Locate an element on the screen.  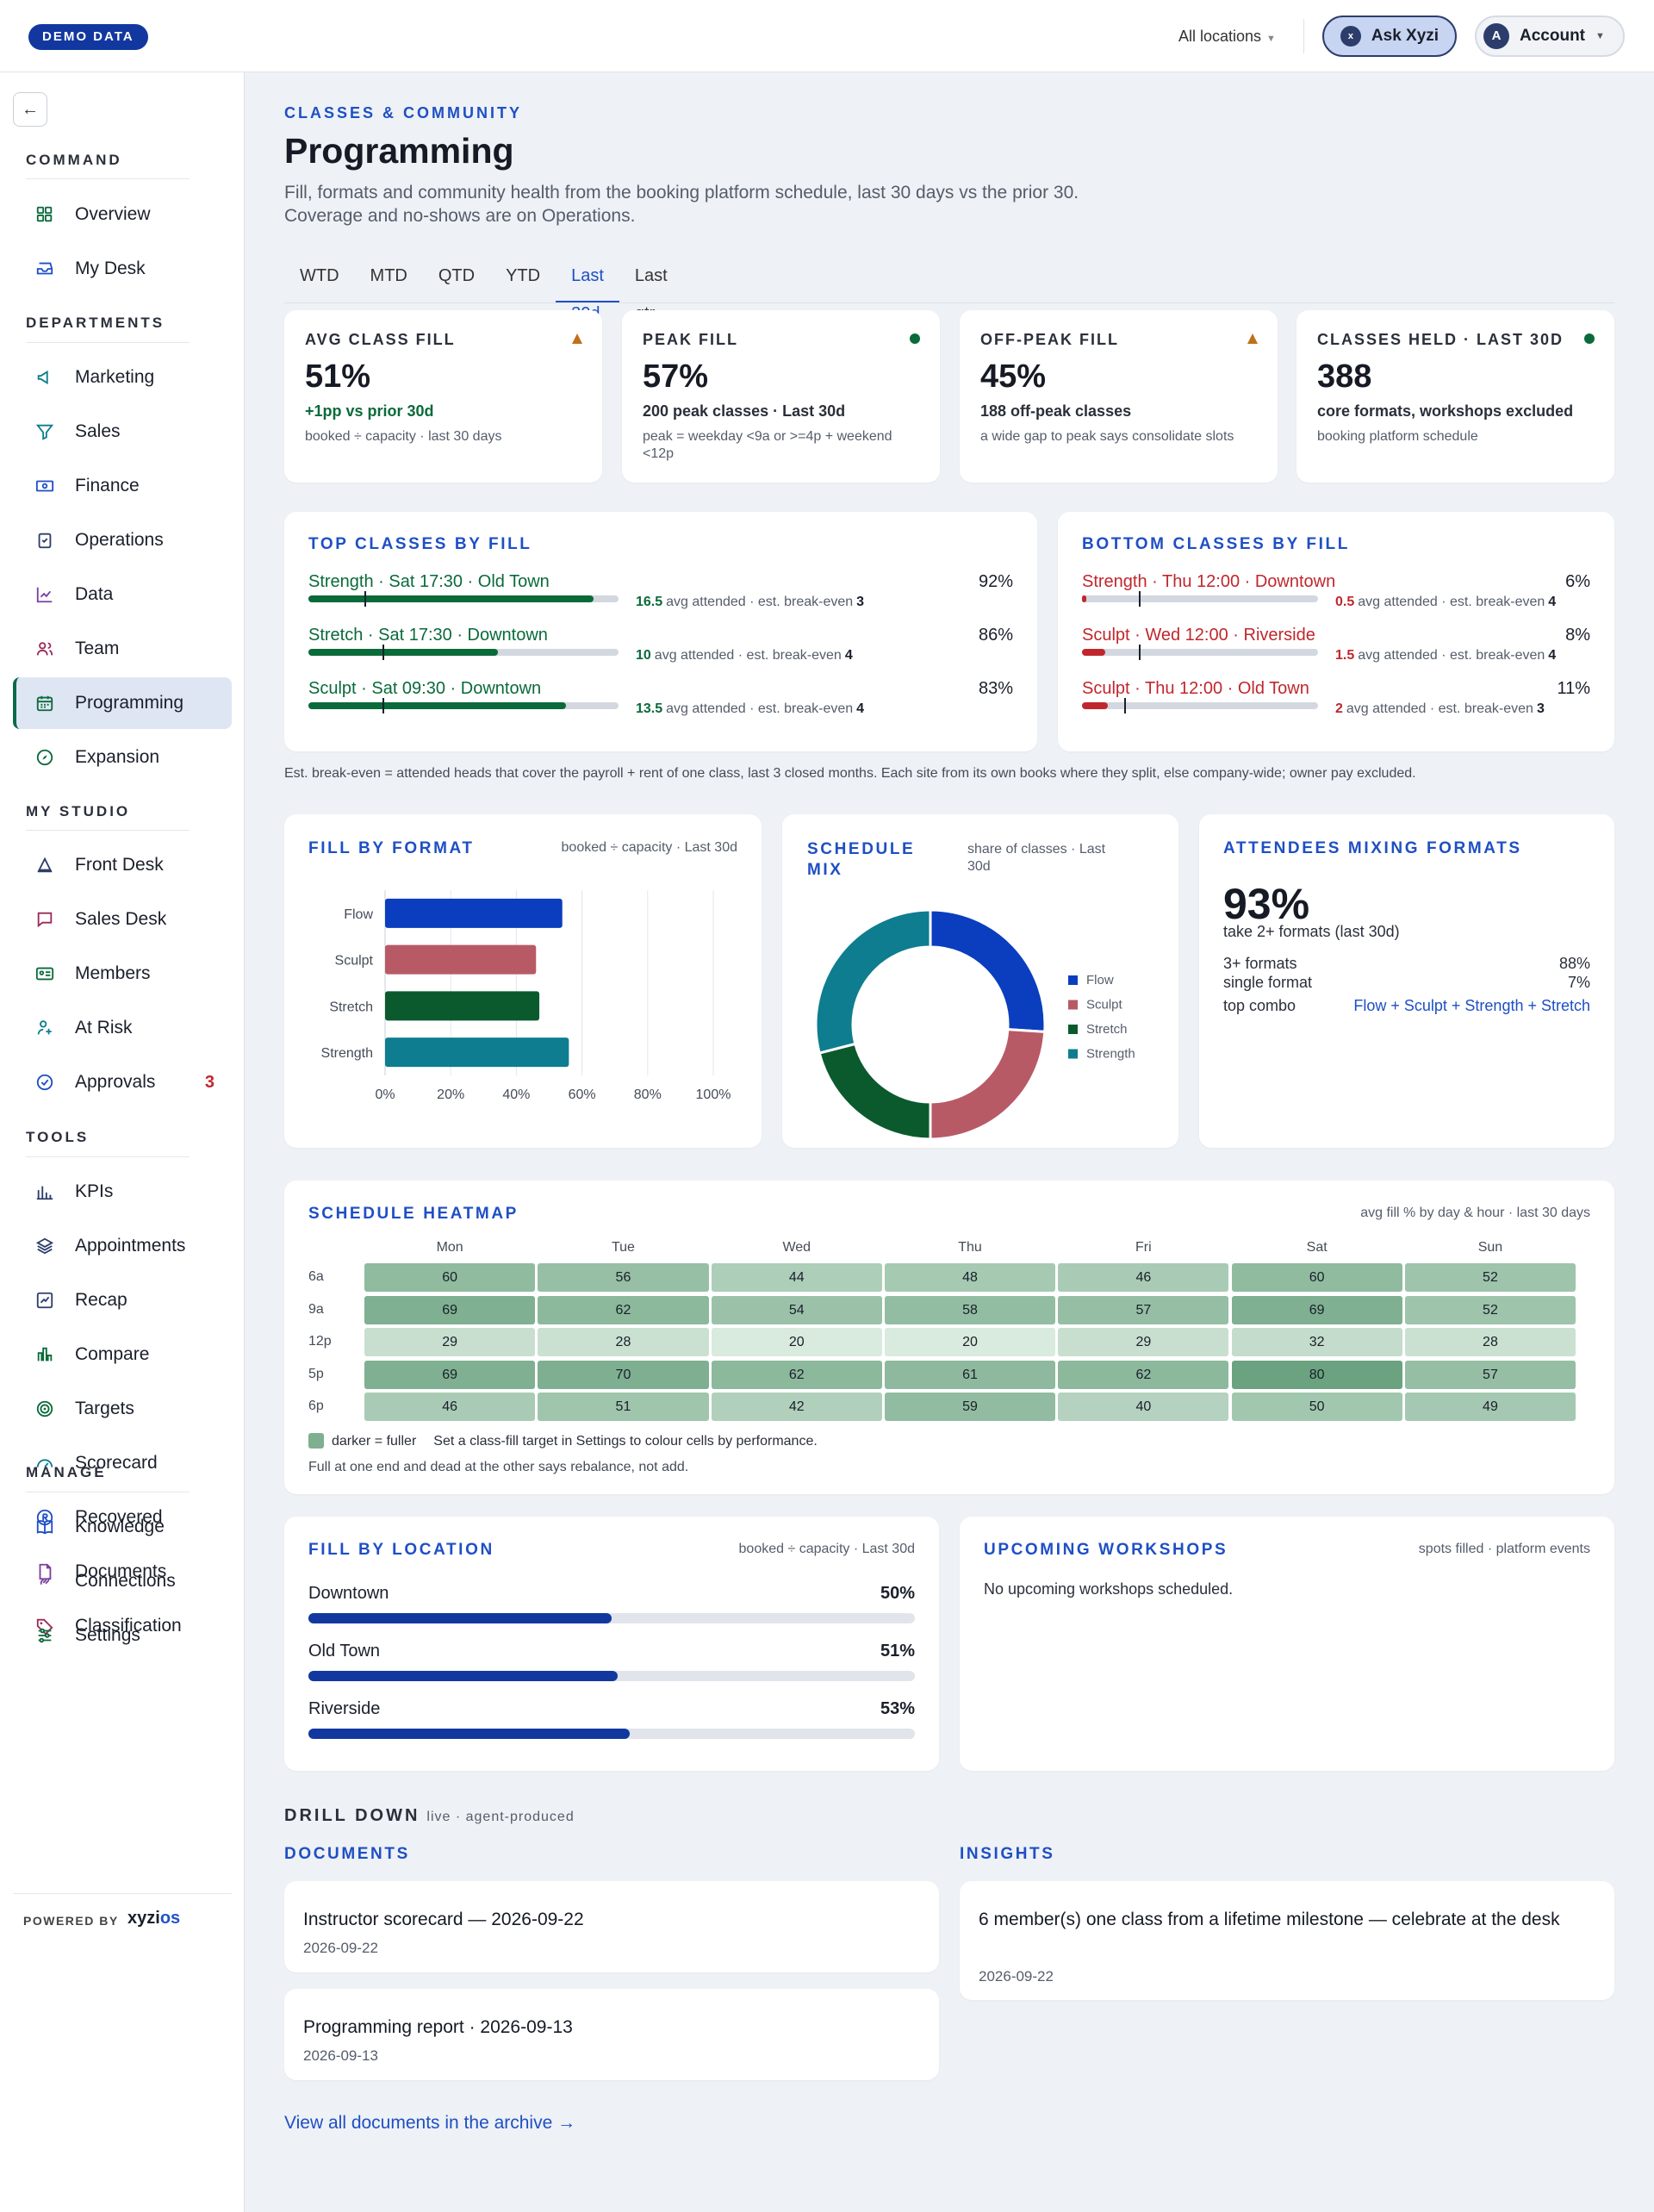
account-menu-button: A Account ▼ is located at coordinates (1550, 36).